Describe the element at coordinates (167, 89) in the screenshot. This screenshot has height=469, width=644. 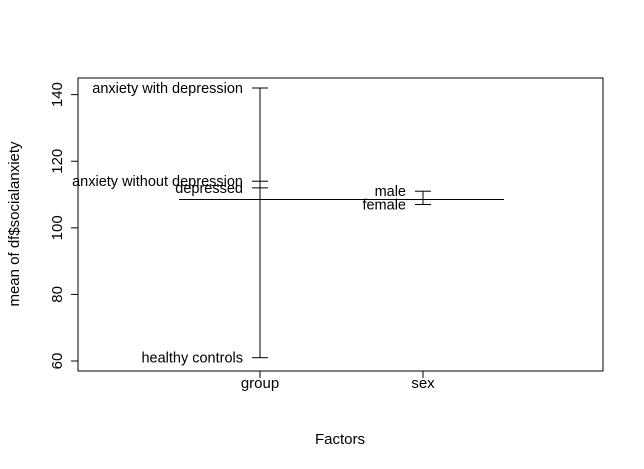
I see `level-label: anxiety with depression` at that location.